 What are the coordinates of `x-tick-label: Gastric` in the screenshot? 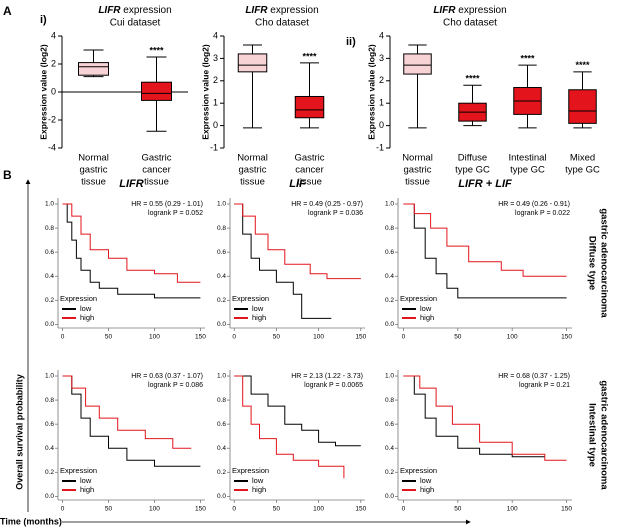 It's located at (156, 158).